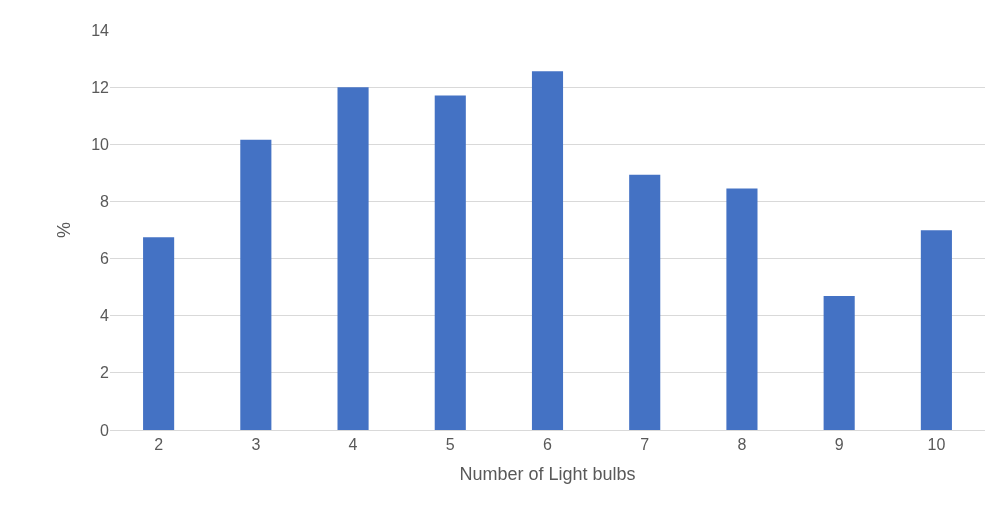 The height and width of the screenshot is (510, 1005). I want to click on x-tick-label: 6, so click(548, 445).